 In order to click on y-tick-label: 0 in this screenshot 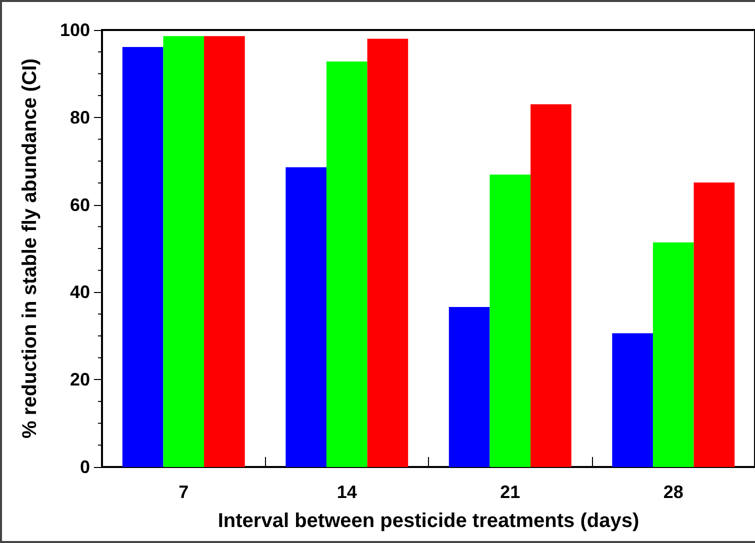, I will do `click(85, 467)`.